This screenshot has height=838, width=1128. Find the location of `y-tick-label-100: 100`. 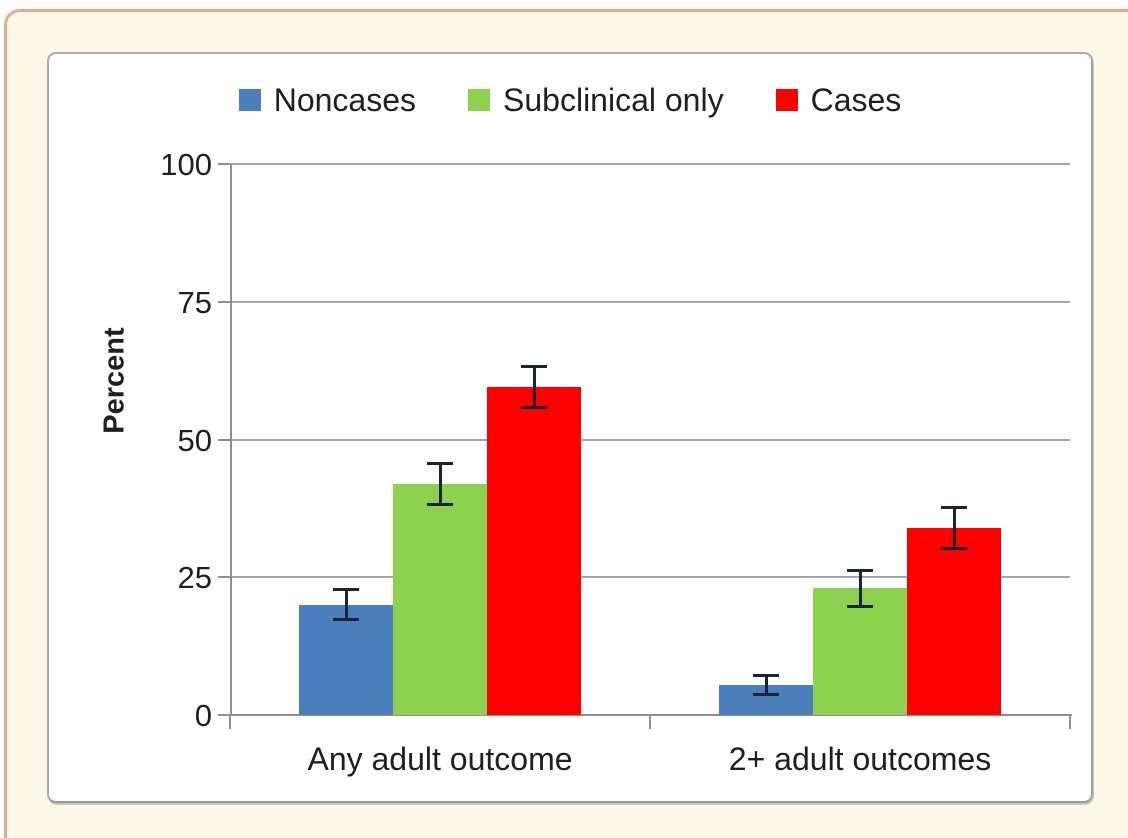

y-tick-label-100: 100 is located at coordinates (186, 164).